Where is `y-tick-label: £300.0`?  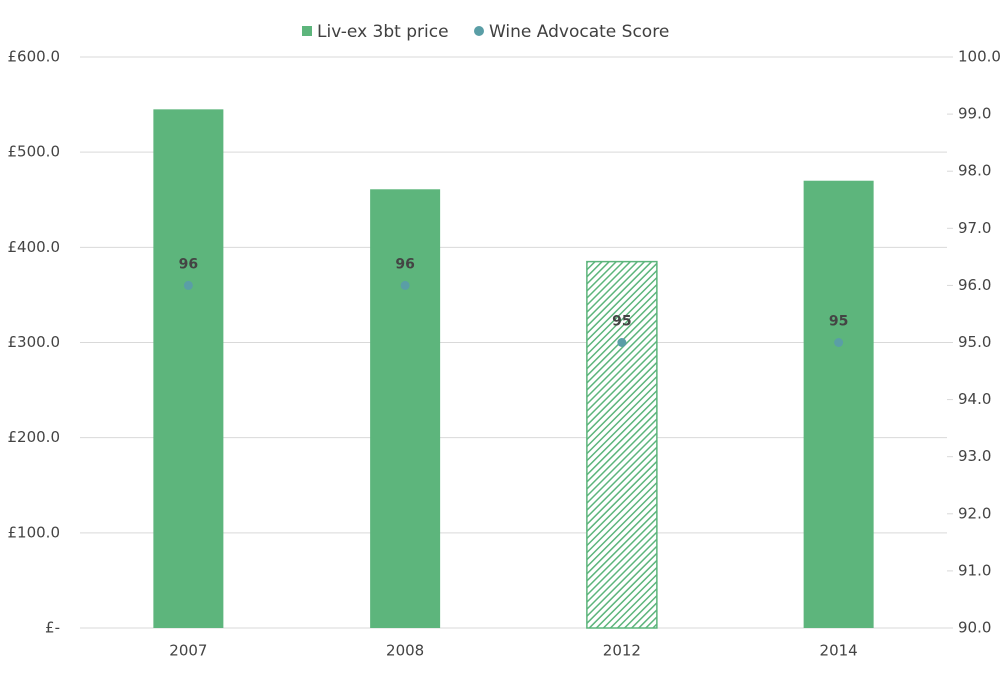 y-tick-label: £300.0 is located at coordinates (34, 342).